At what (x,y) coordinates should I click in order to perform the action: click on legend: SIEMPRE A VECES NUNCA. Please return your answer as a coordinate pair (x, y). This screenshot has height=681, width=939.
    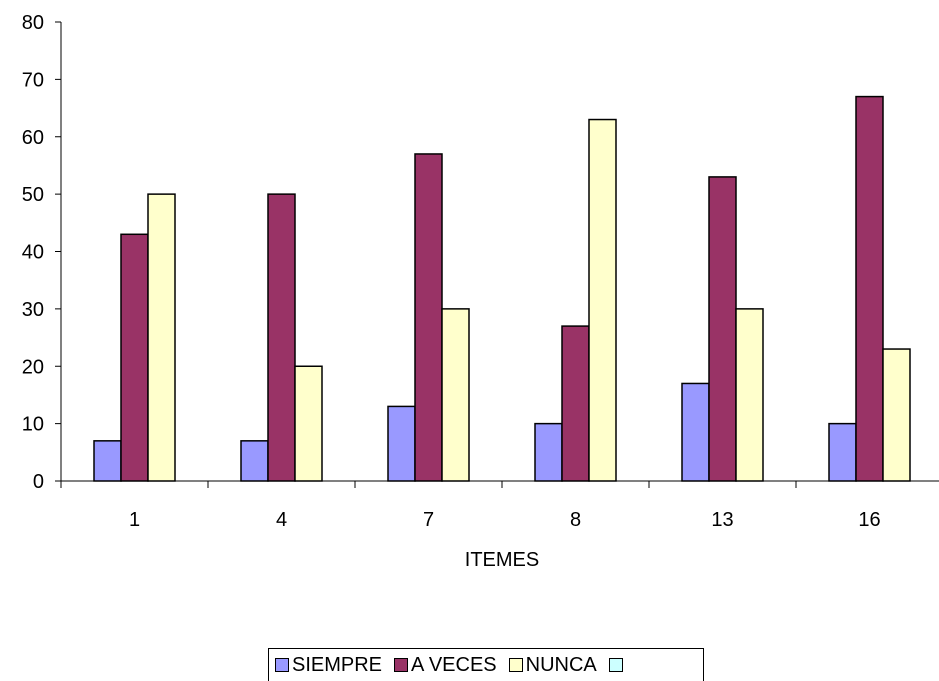
    Looking at the image, I should click on (486, 664).